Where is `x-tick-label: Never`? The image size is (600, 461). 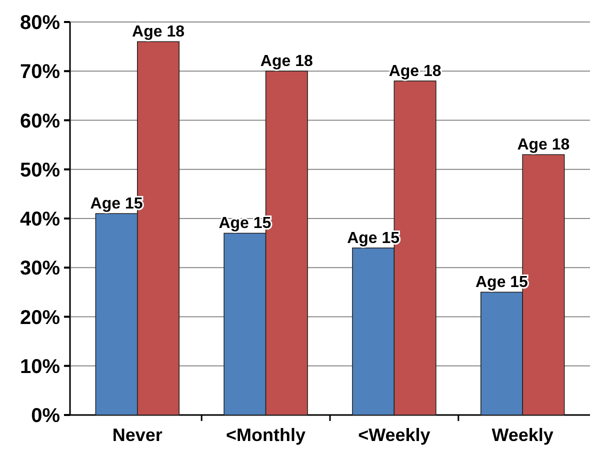 x-tick-label: Never is located at coordinates (137, 435).